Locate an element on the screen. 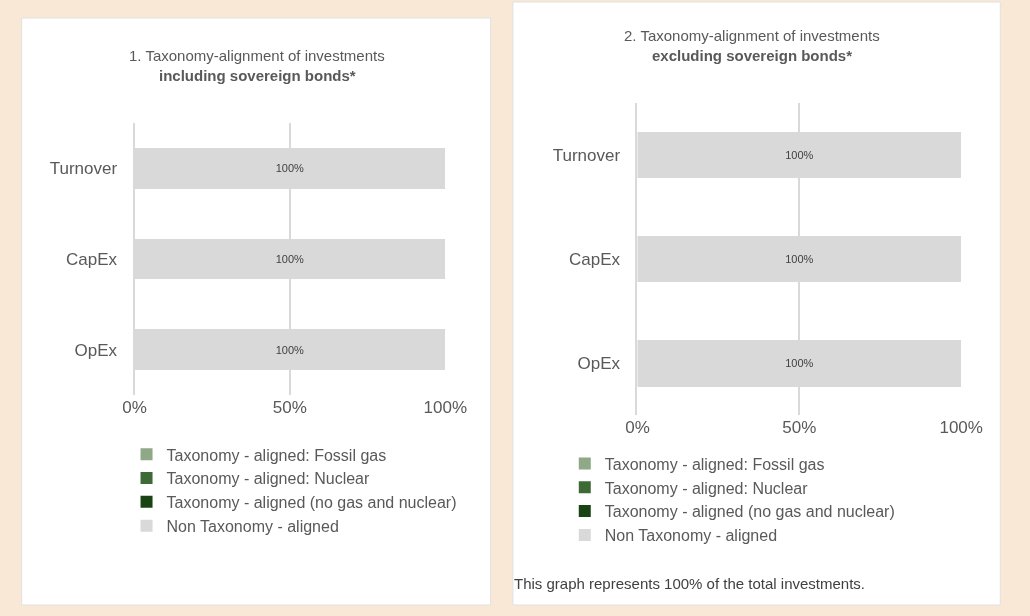 The width and height of the screenshot is (1030, 616). chart-title: 1. Taxonomy-alignment of investments is located at coordinates (257, 55).